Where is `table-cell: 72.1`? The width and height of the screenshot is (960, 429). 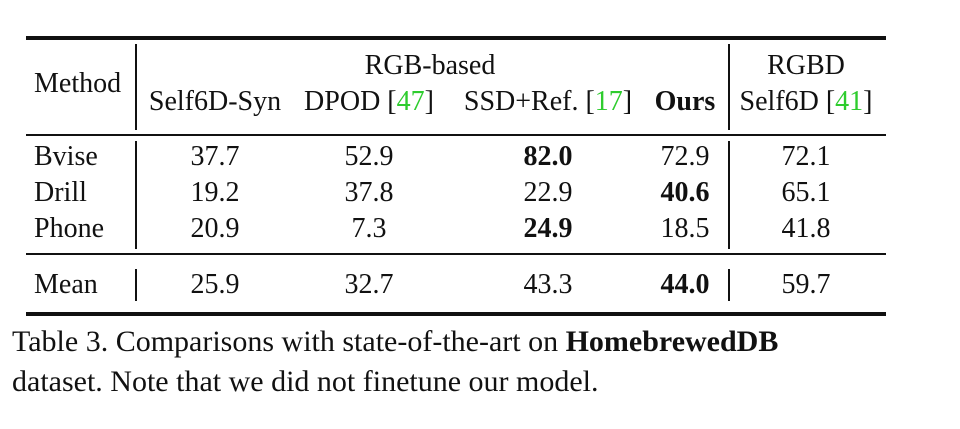 table-cell: 72.1 is located at coordinates (806, 156).